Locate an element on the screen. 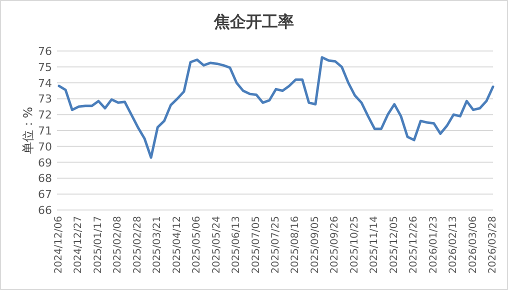 The height and width of the screenshot is (290, 508). x-tick-label: 2025/02/28 is located at coordinates (138, 245).